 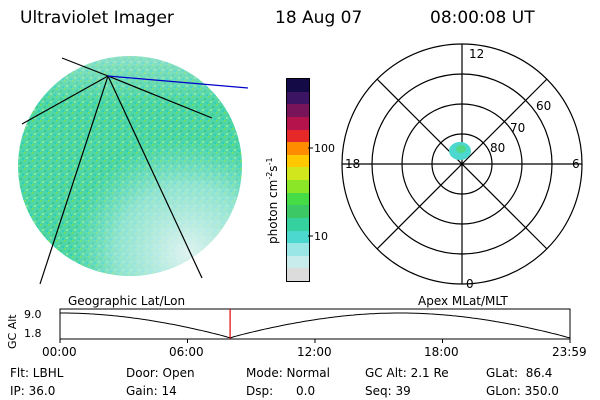 What do you see at coordinates (273, 212) in the screenshot?
I see `unit-base: photon cm` at bounding box center [273, 212].